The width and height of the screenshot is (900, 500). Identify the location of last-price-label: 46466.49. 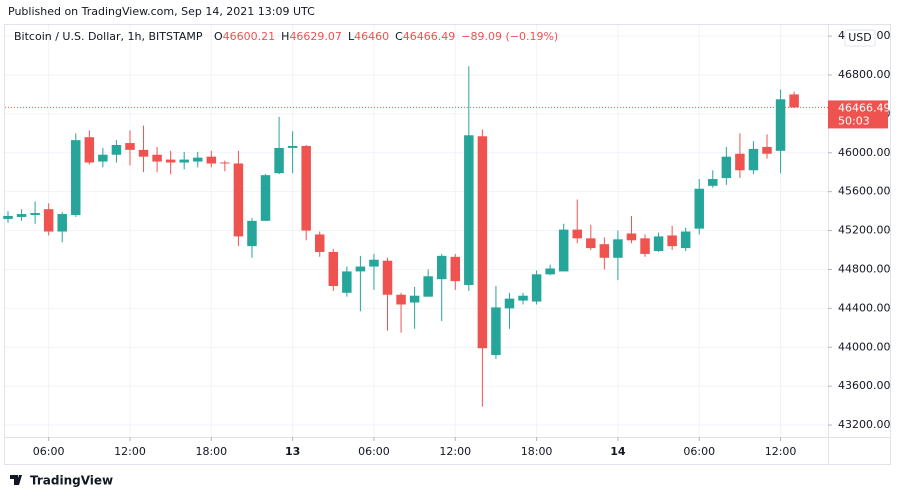
(864, 107).